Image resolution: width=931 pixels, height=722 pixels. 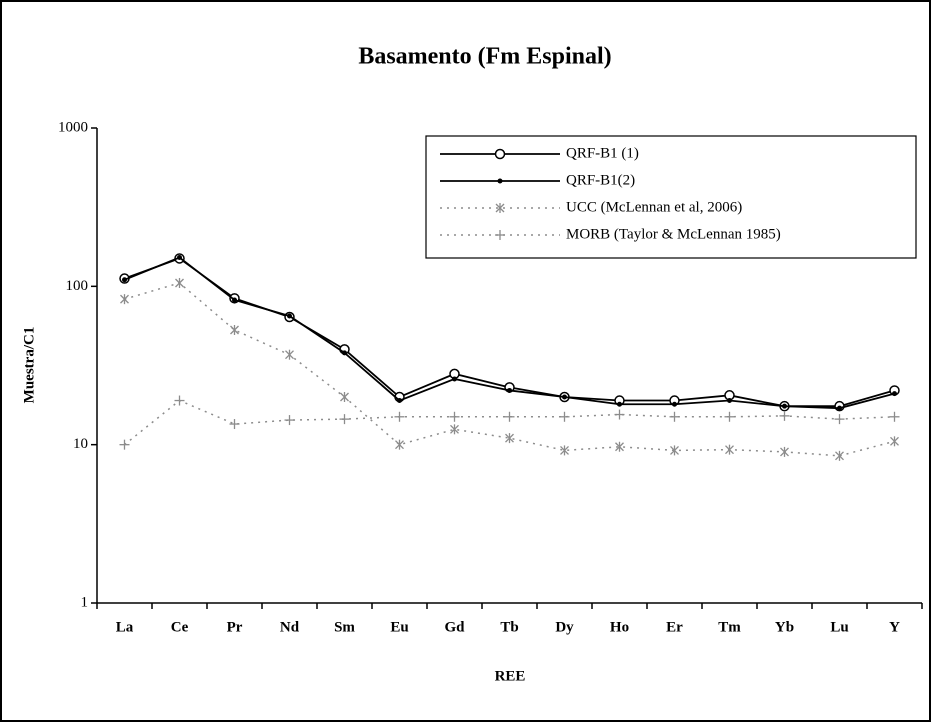 I want to click on x-axis-label: REE, so click(x=510, y=676).